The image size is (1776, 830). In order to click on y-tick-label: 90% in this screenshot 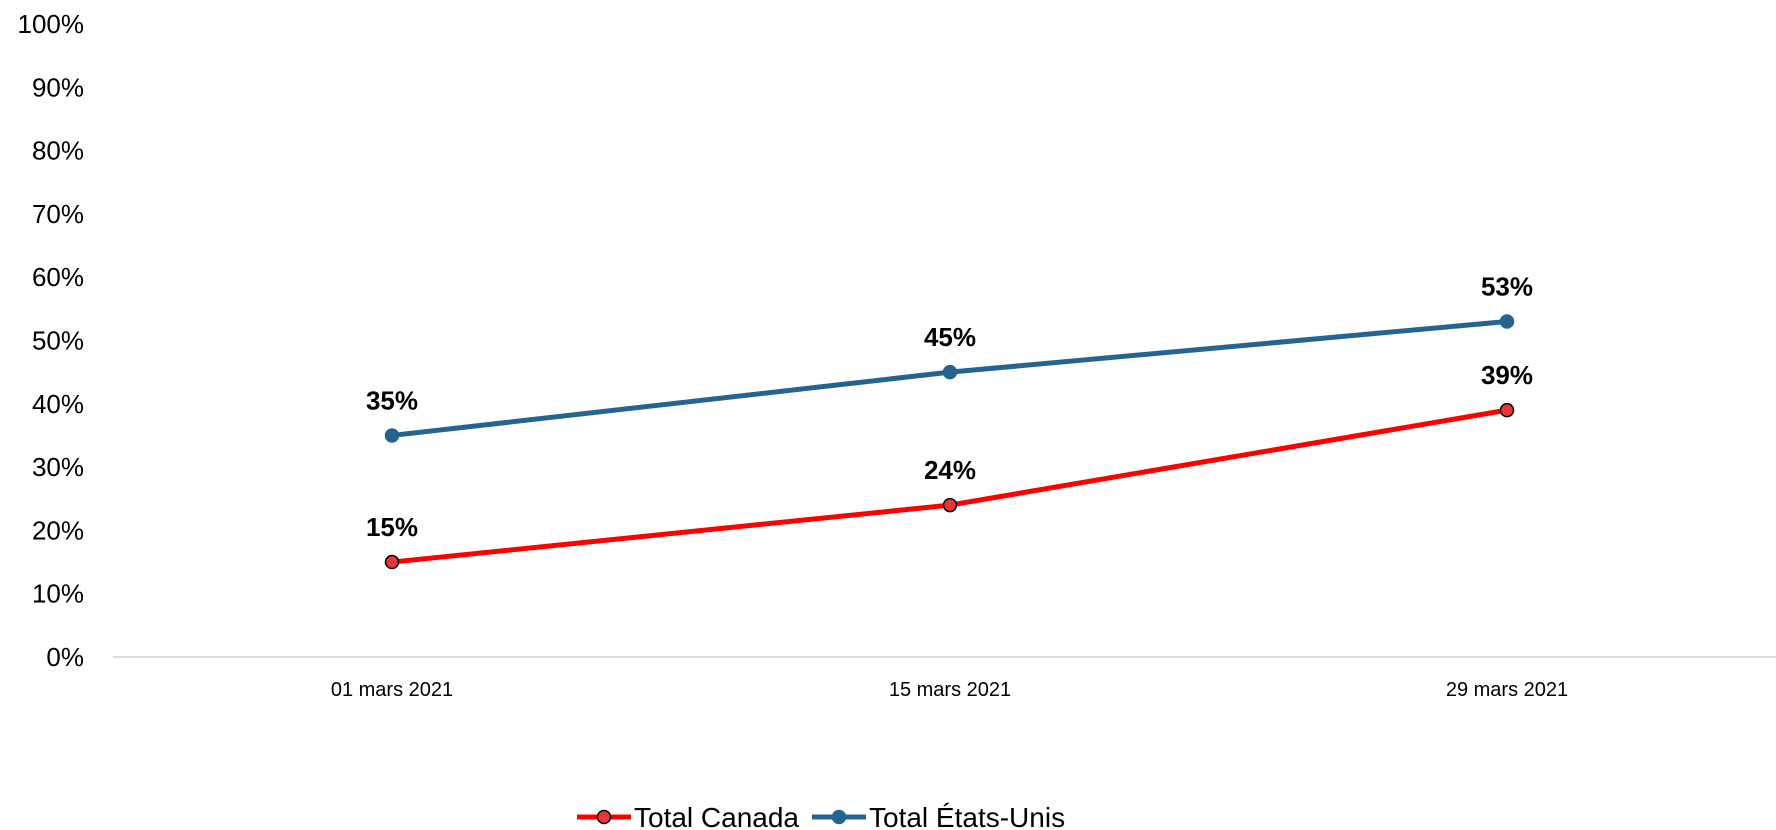, I will do `click(58, 87)`.